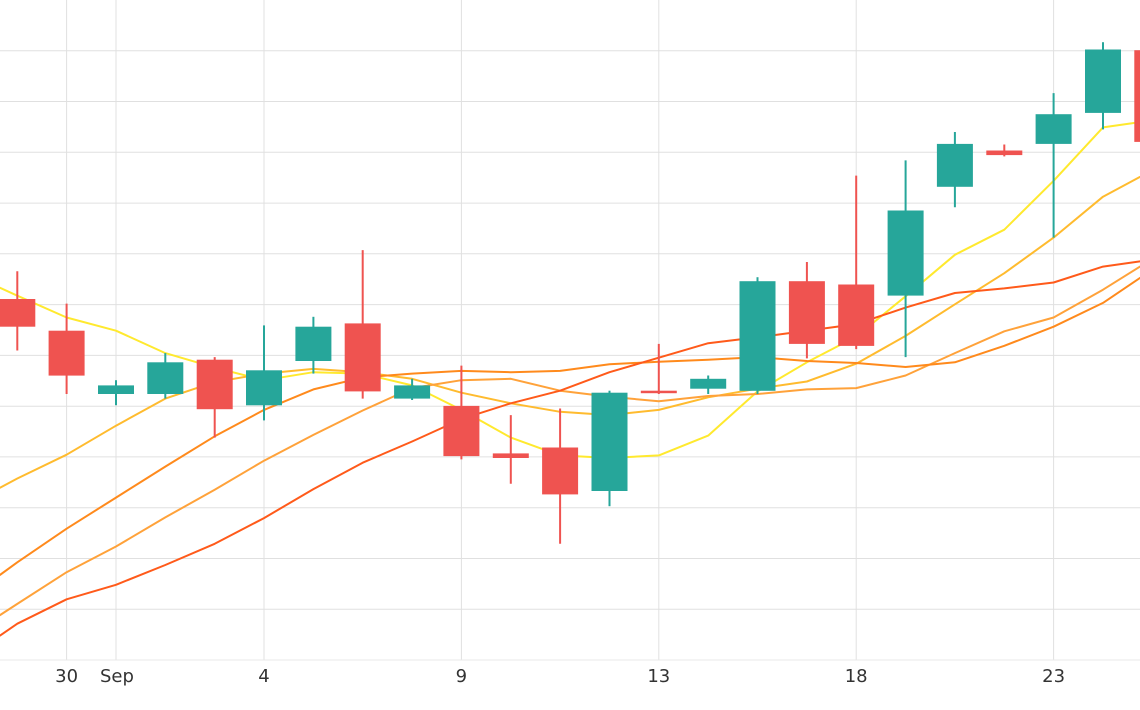  Describe the element at coordinates (263, 676) in the screenshot. I see `x-tick-label: 4` at that location.